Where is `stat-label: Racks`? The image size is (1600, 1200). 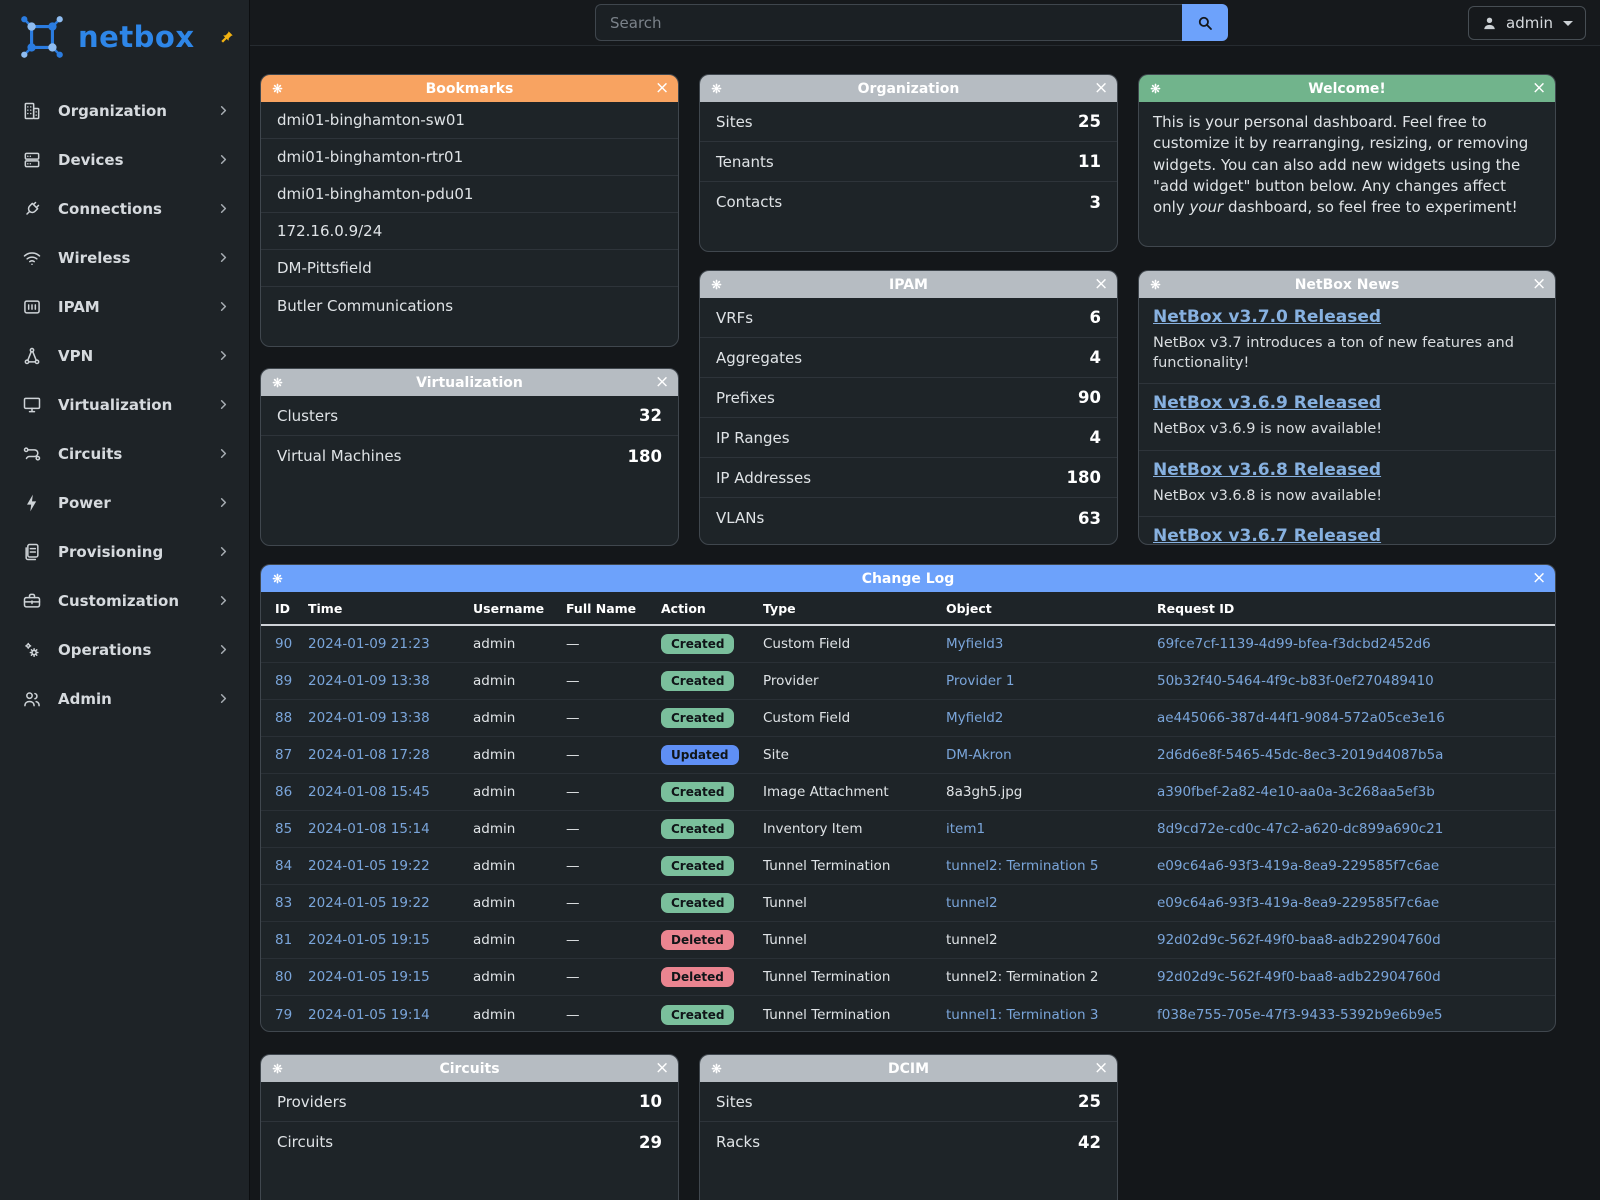 stat-label: Racks is located at coordinates (738, 1142).